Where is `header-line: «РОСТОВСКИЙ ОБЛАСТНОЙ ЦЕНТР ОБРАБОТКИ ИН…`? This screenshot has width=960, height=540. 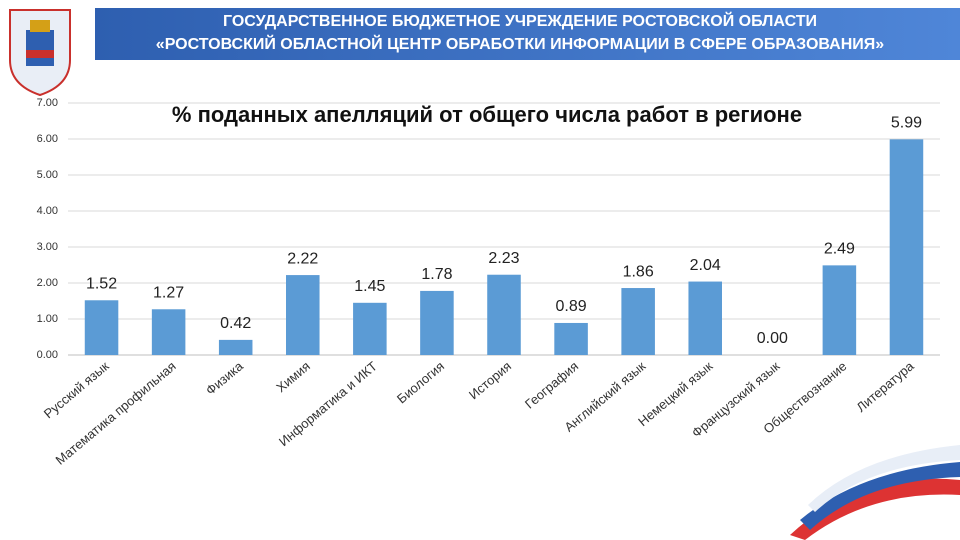
header-line: «РОСТОВСКИЙ ОБЛАСТНОЙ ЦЕНТР ОБРАБОТКИ ИН… is located at coordinates (520, 43).